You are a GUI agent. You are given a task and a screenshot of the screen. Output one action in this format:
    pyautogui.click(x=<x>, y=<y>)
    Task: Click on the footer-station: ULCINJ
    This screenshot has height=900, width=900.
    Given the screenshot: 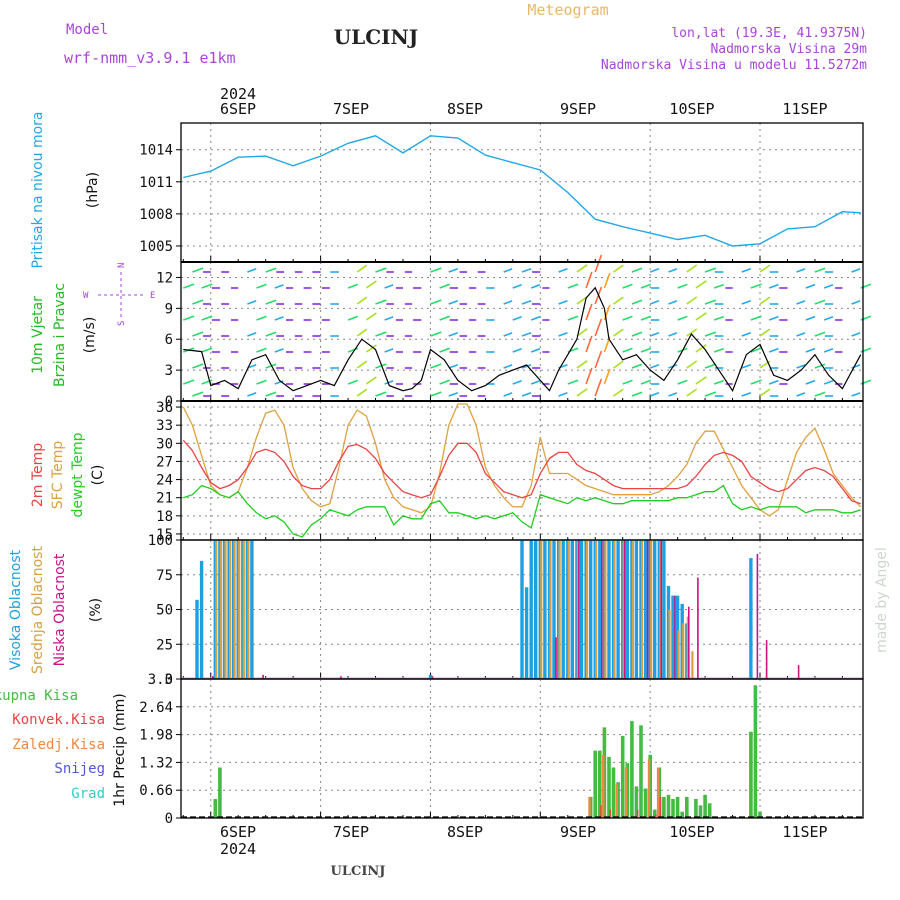 What is the action you would take?
    pyautogui.click(x=358, y=871)
    